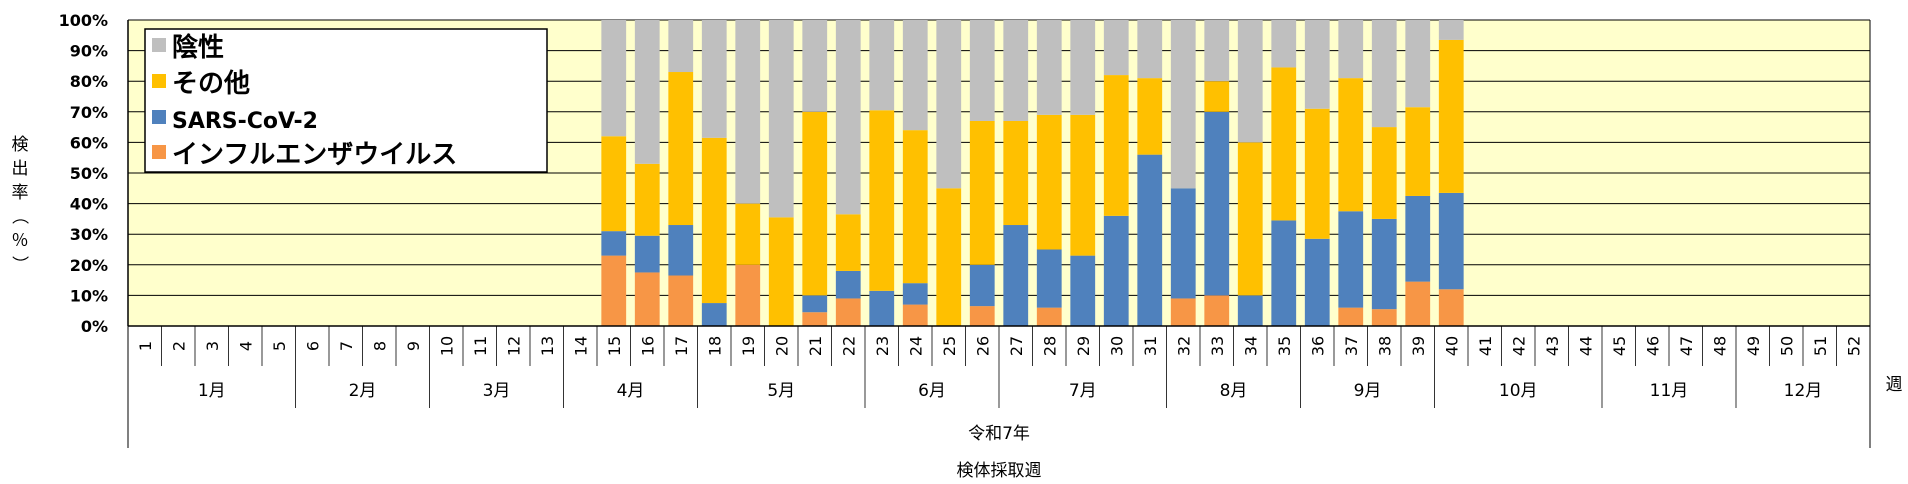 The width and height of the screenshot is (1908, 484). What do you see at coordinates (1518, 391) in the screenshot?
I see `month-label: 10月` at bounding box center [1518, 391].